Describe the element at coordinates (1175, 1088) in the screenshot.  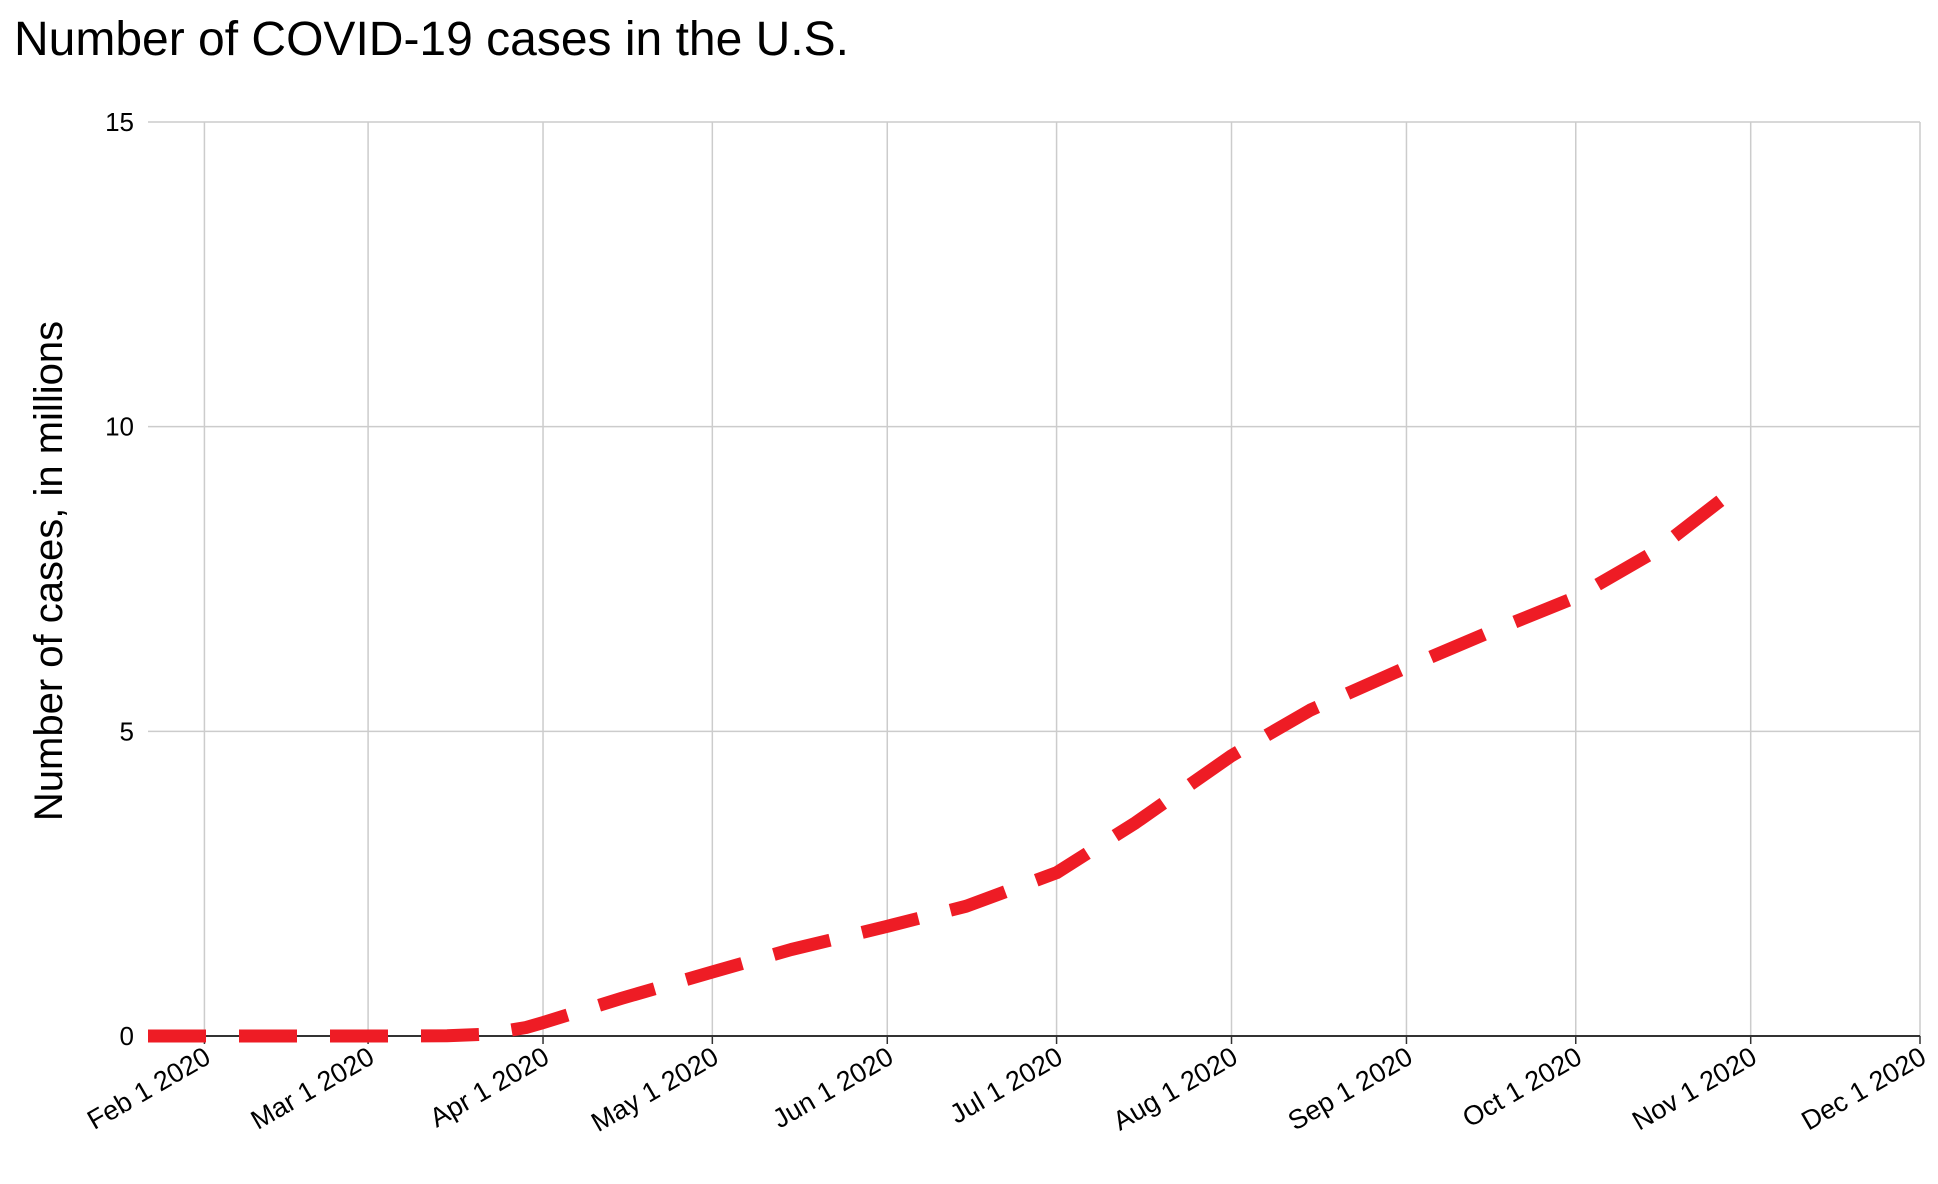
I see `x-tick-label: Aug 1 2020` at that location.